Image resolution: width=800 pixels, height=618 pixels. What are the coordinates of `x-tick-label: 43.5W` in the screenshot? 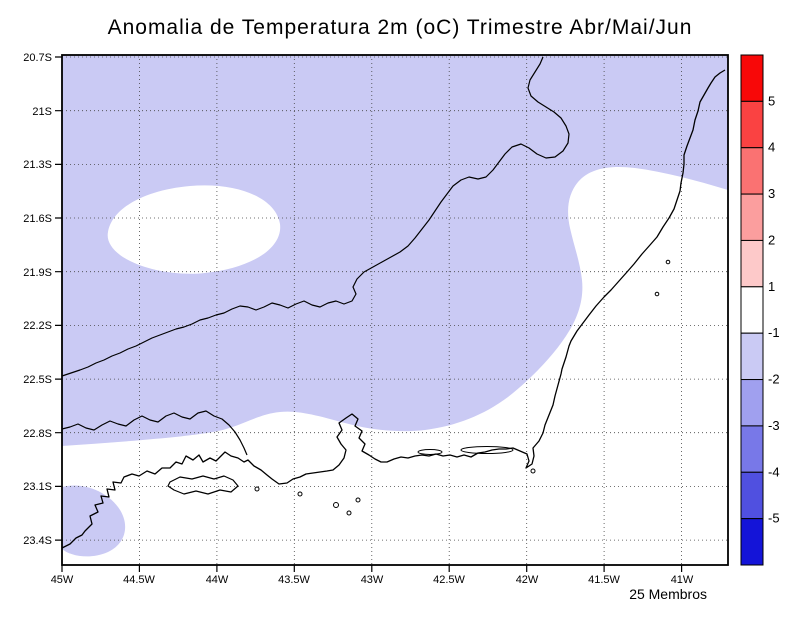 It's located at (294, 580).